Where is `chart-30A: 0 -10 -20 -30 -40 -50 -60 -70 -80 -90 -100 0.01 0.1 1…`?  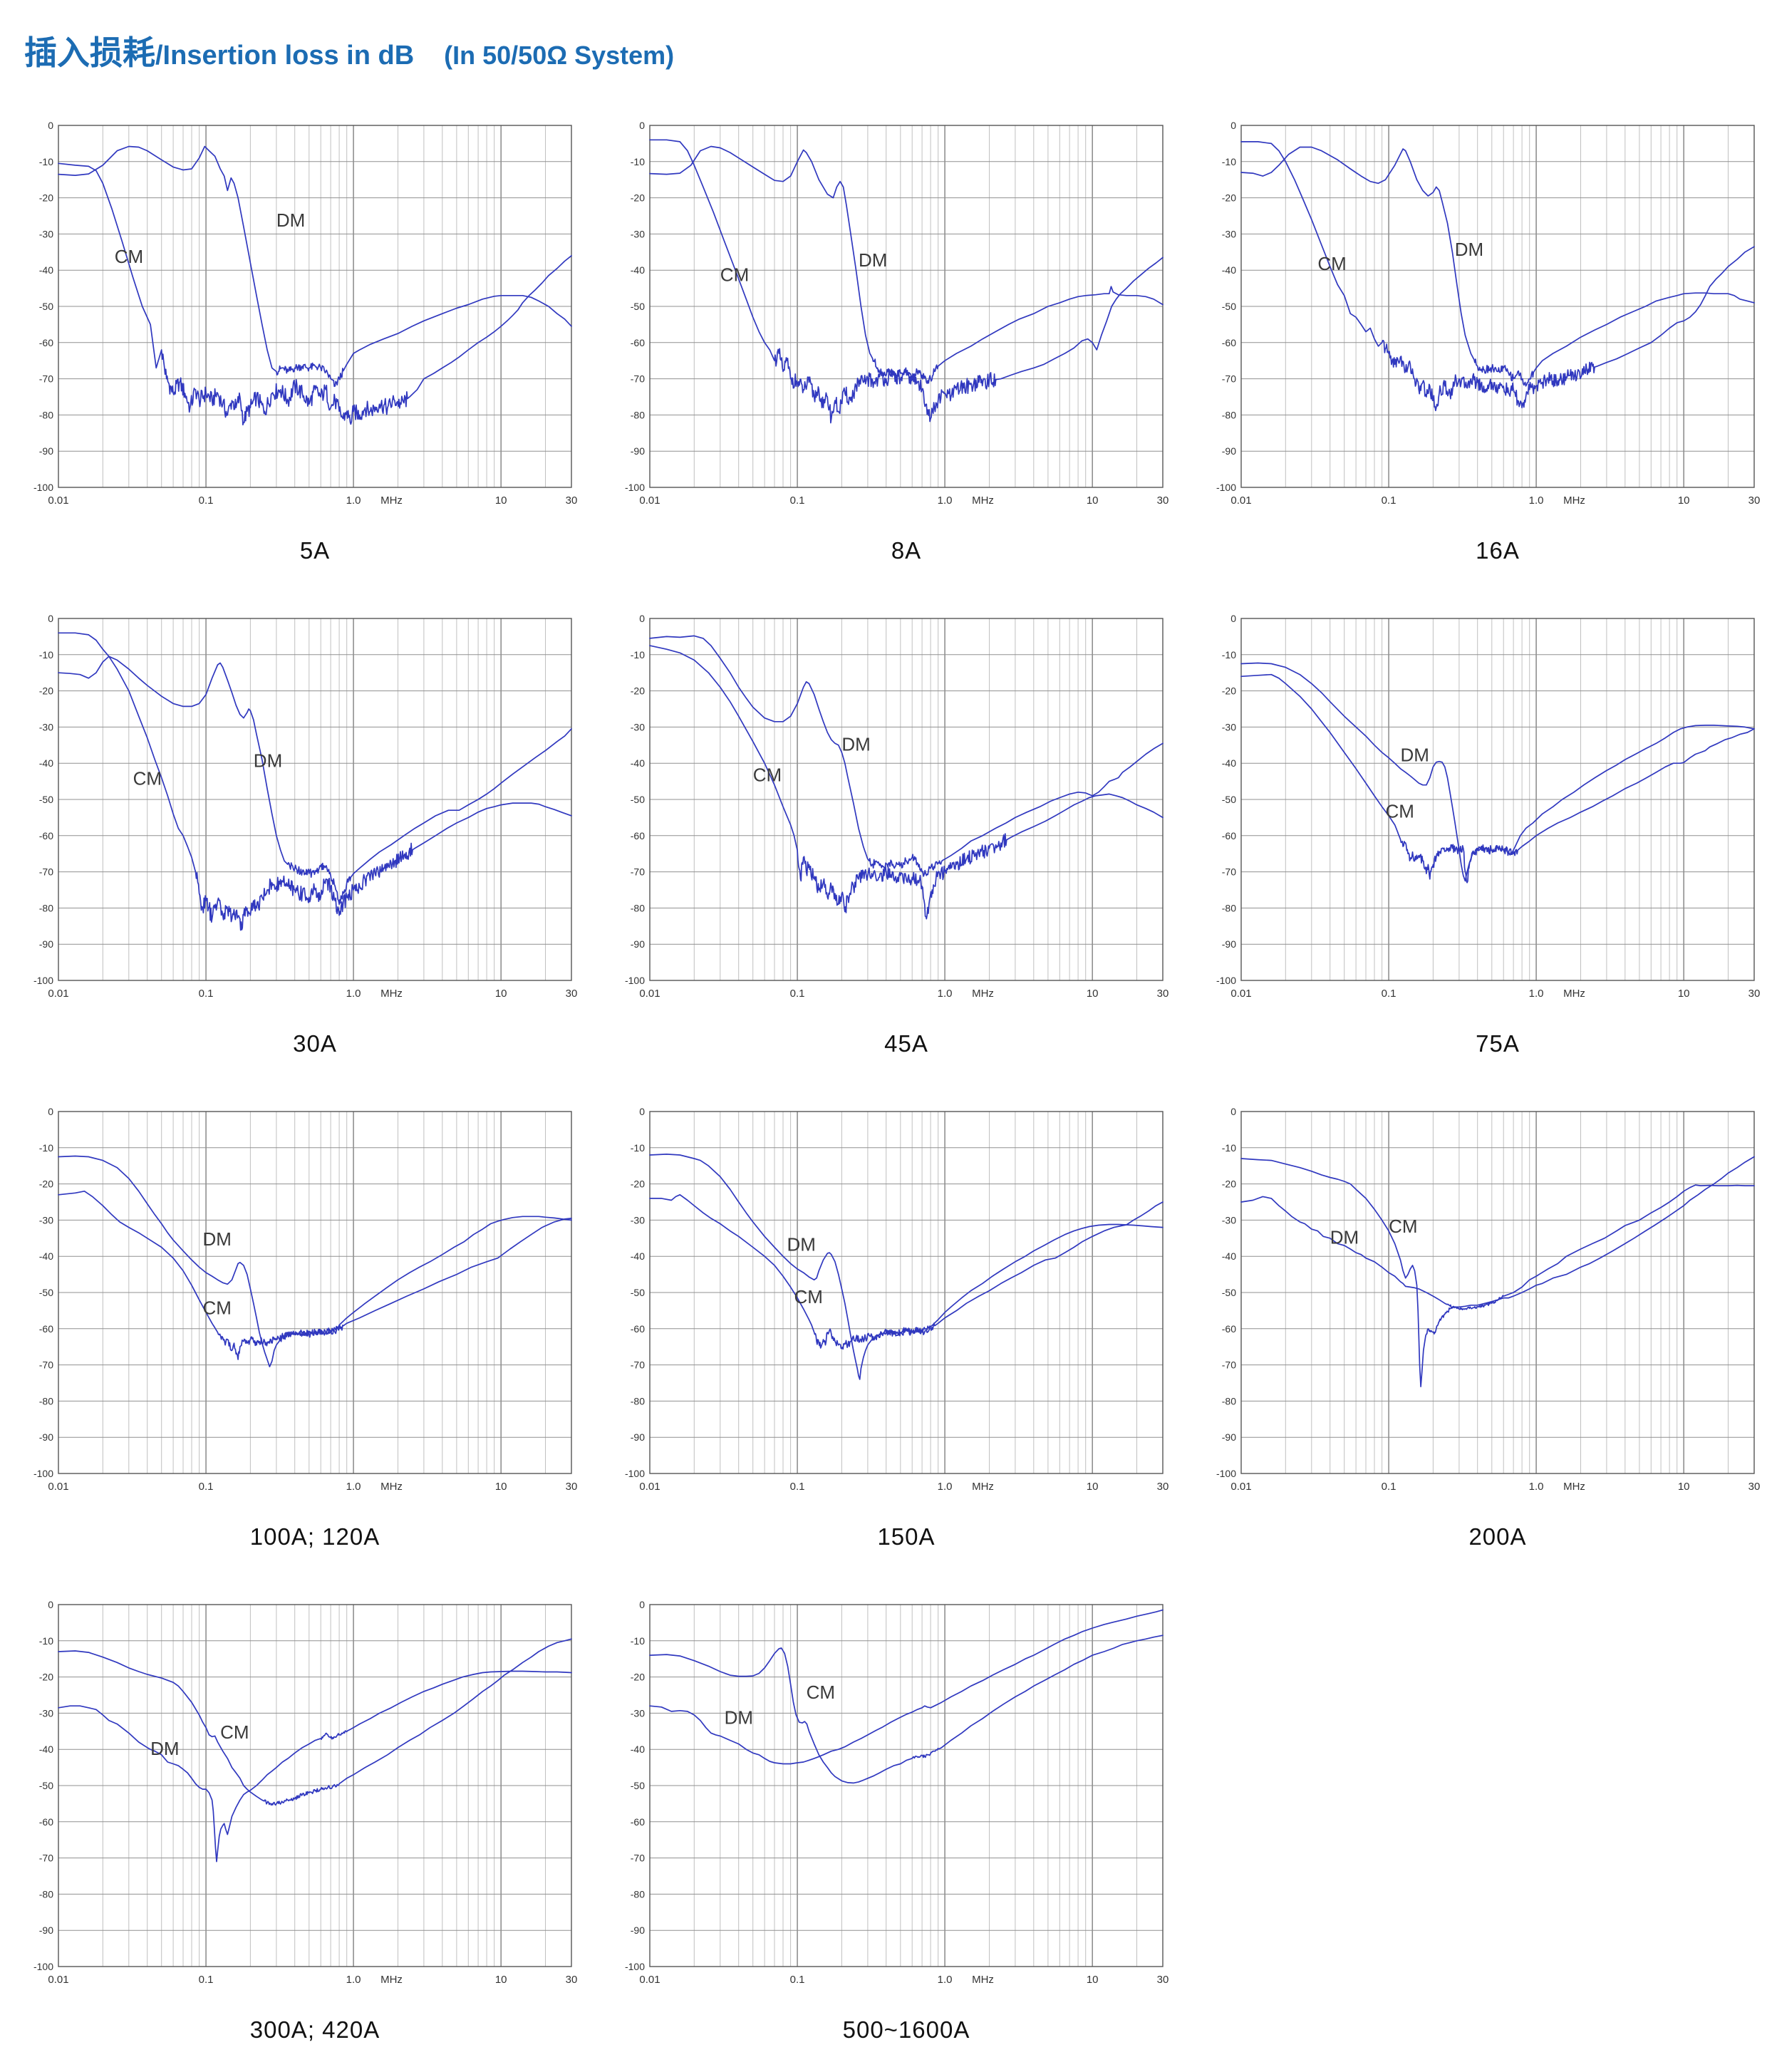 chart-30A: 0 -10 -20 -30 -40 -50 -60 -70 -80 -90 -100 0.01 0.1 1… is located at coordinates (306, 832).